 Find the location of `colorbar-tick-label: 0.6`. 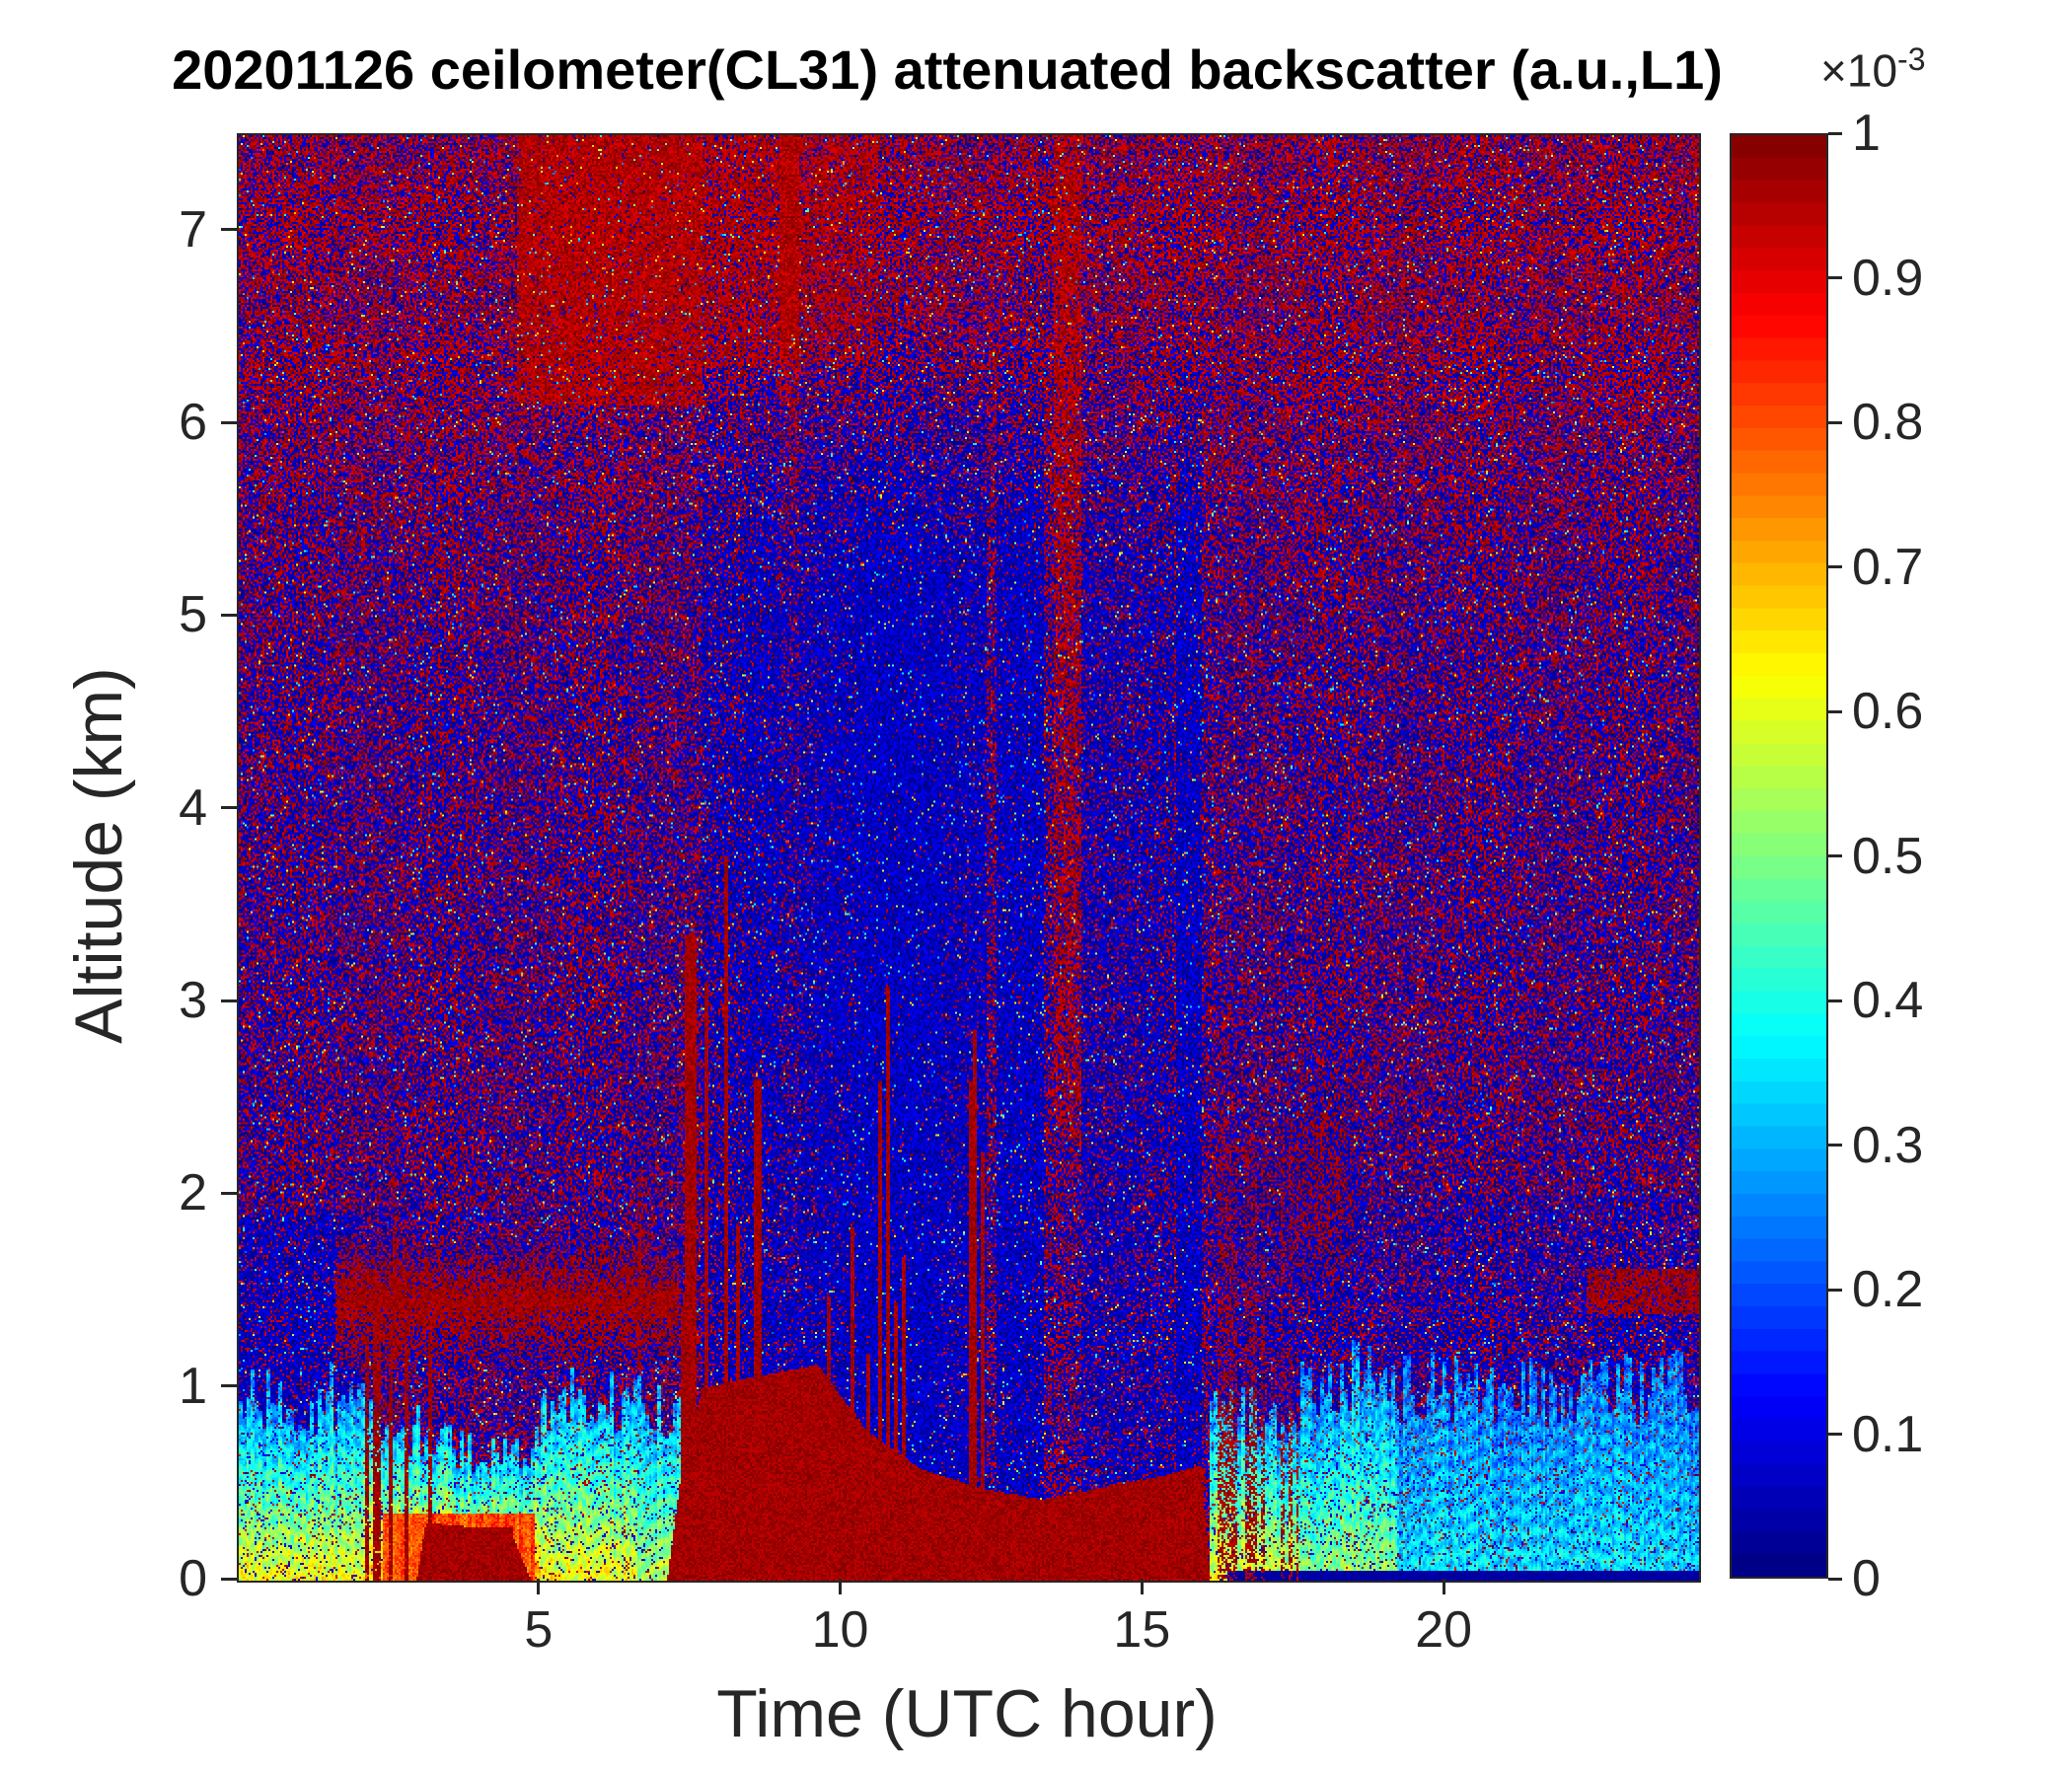

colorbar-tick-label: 0.6 is located at coordinates (1888, 711).